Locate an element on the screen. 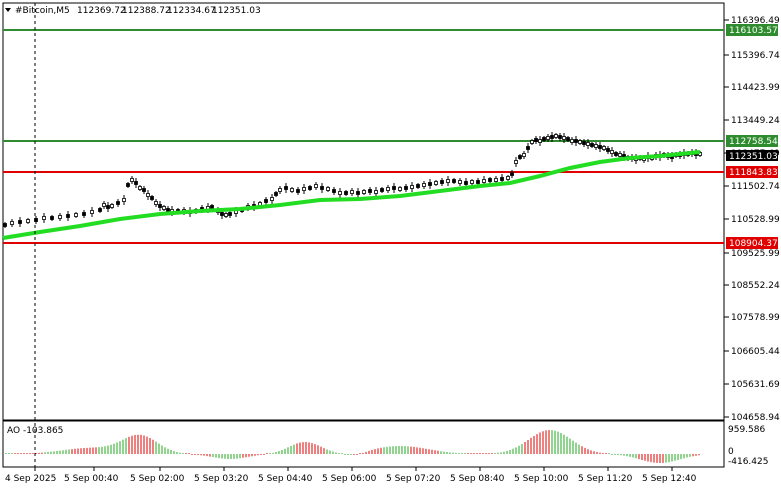 The width and height of the screenshot is (781, 489). ao-scale-top: 959.586 is located at coordinates (746, 430).